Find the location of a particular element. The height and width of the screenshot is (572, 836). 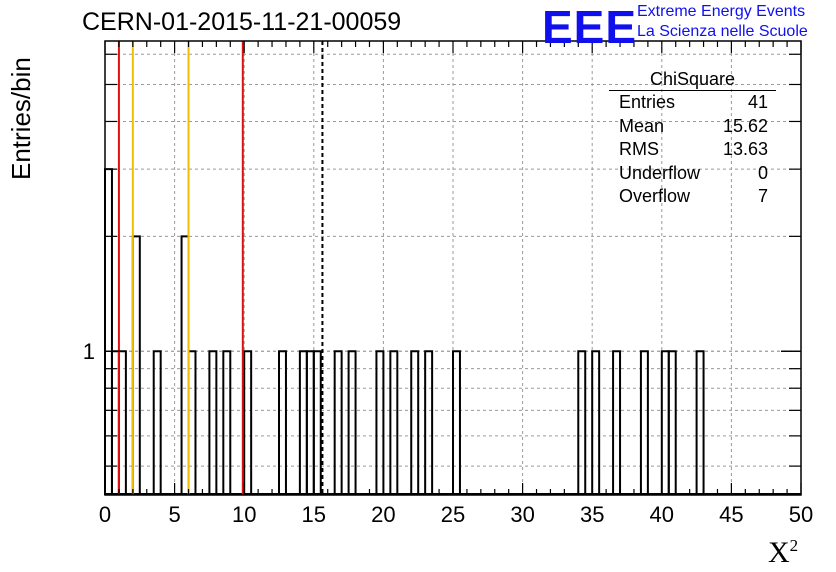

x-tick-label: 30 is located at coordinates (522, 514).